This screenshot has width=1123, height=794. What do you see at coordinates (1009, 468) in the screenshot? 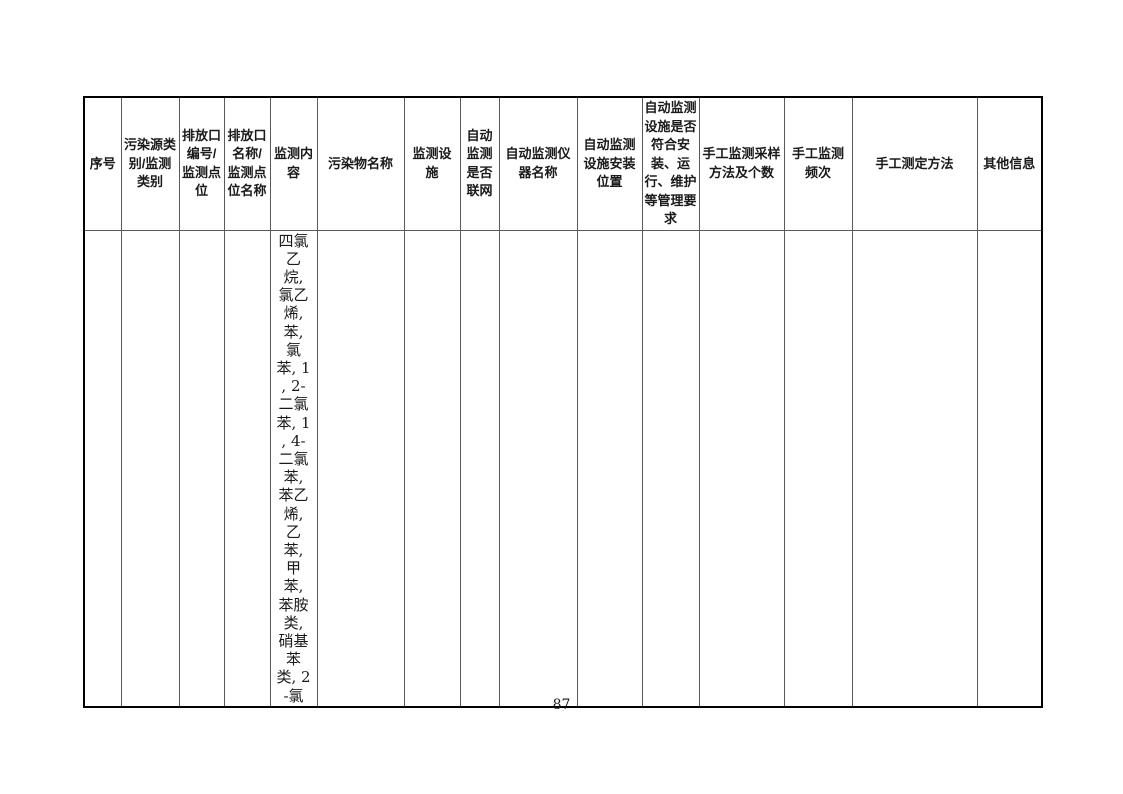
I see `cell-other-info` at bounding box center [1009, 468].